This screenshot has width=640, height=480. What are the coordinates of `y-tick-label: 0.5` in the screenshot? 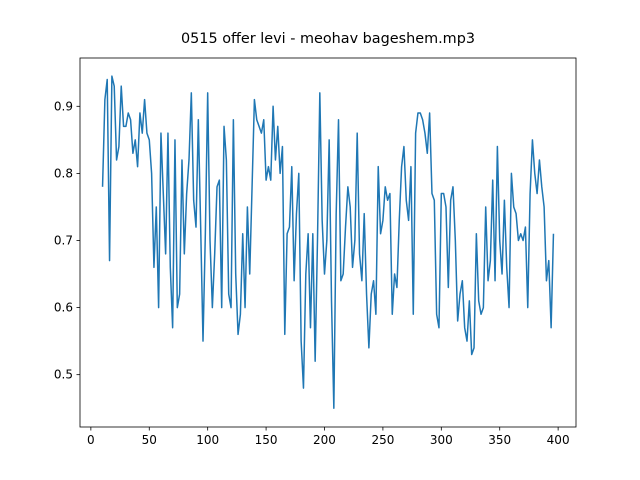 It's located at (63, 375).